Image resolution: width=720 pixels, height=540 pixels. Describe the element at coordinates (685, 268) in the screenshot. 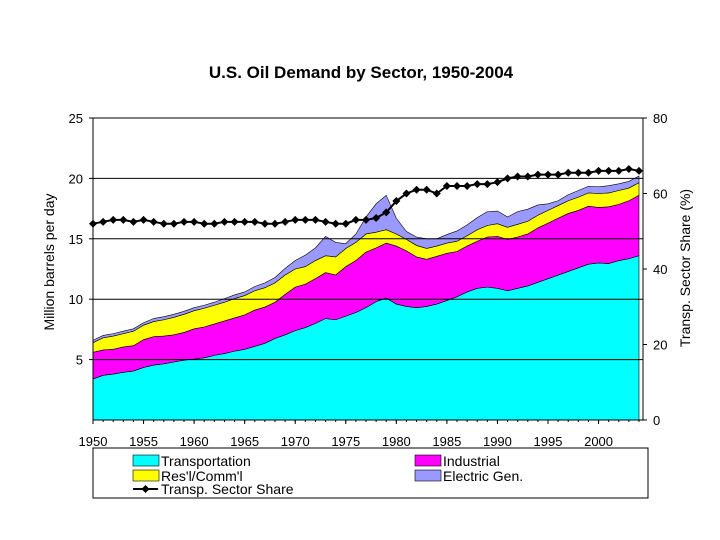

I see `y2-axis-label: Transp. Sector Share (%)` at that location.